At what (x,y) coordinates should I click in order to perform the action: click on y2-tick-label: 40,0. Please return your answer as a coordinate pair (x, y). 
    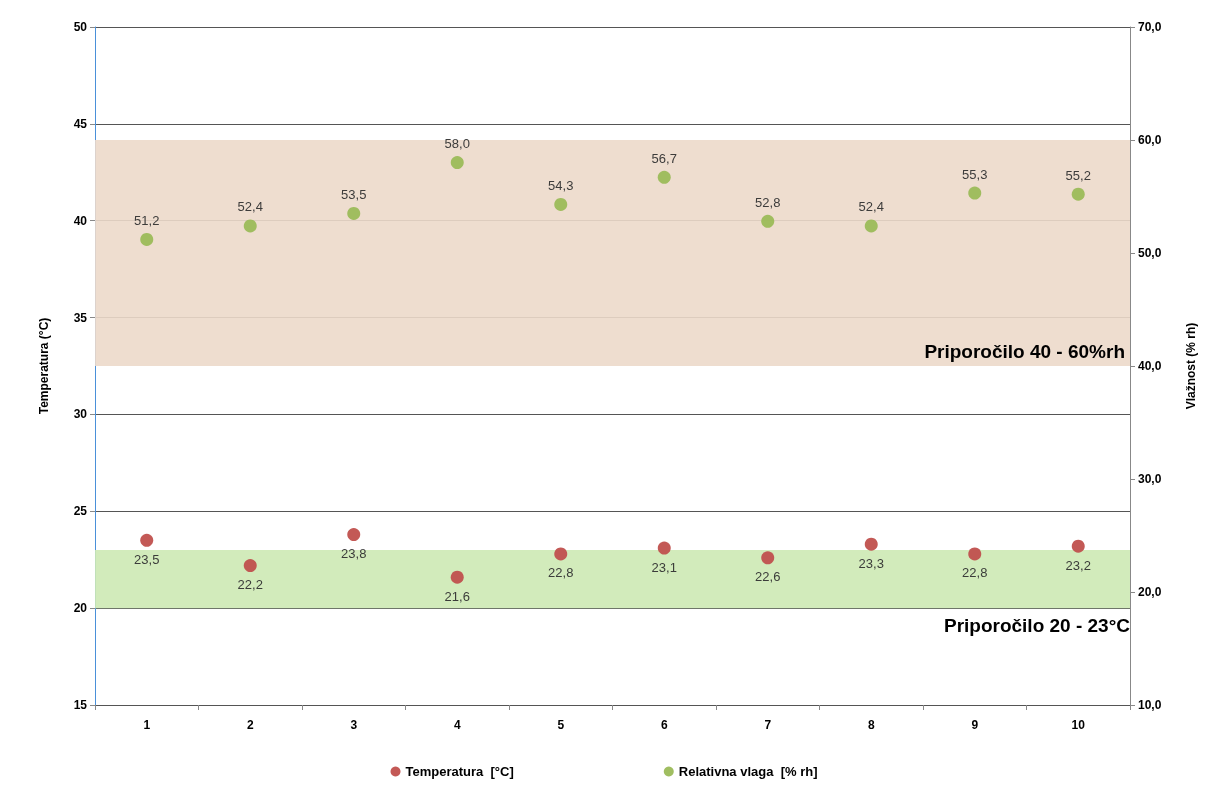
    Looking at the image, I should click on (1150, 366).